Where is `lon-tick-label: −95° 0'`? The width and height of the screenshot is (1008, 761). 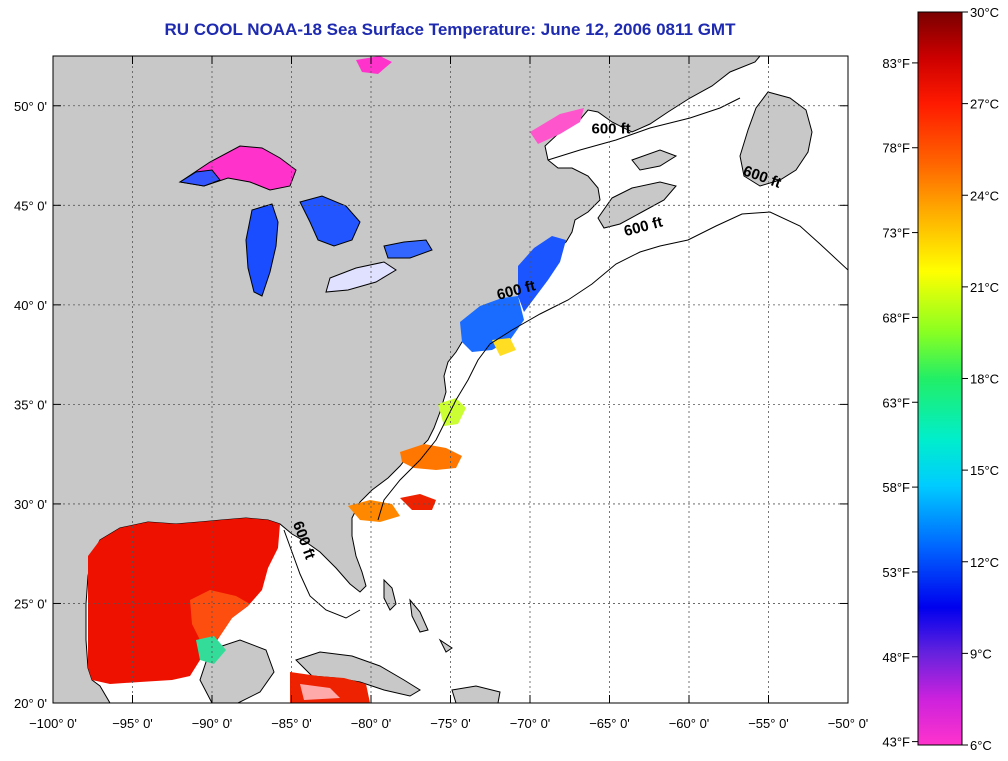
lon-tick-label: −95° 0' is located at coordinates (132, 723).